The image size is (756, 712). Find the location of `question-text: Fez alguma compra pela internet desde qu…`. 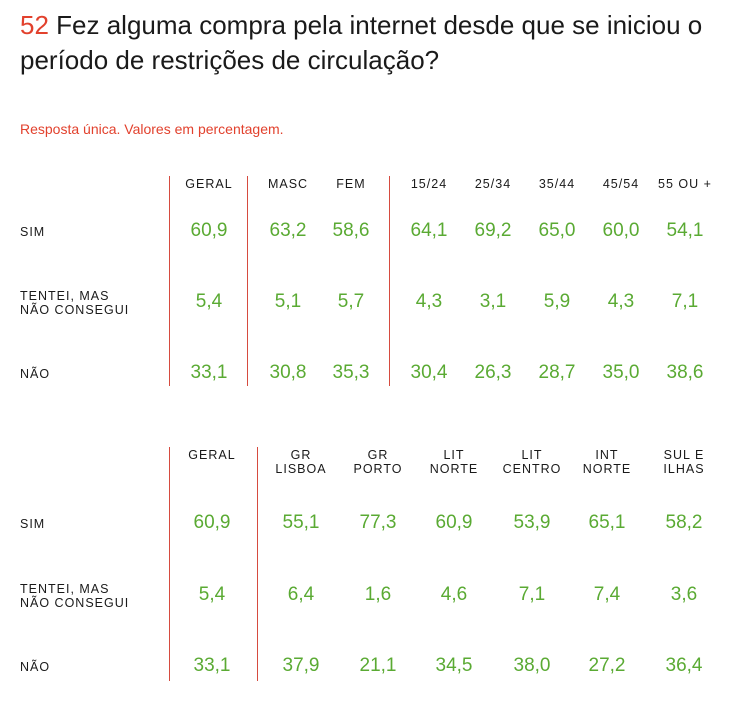

question-text: Fez alguma compra pela internet desde qu… is located at coordinates (361, 42).